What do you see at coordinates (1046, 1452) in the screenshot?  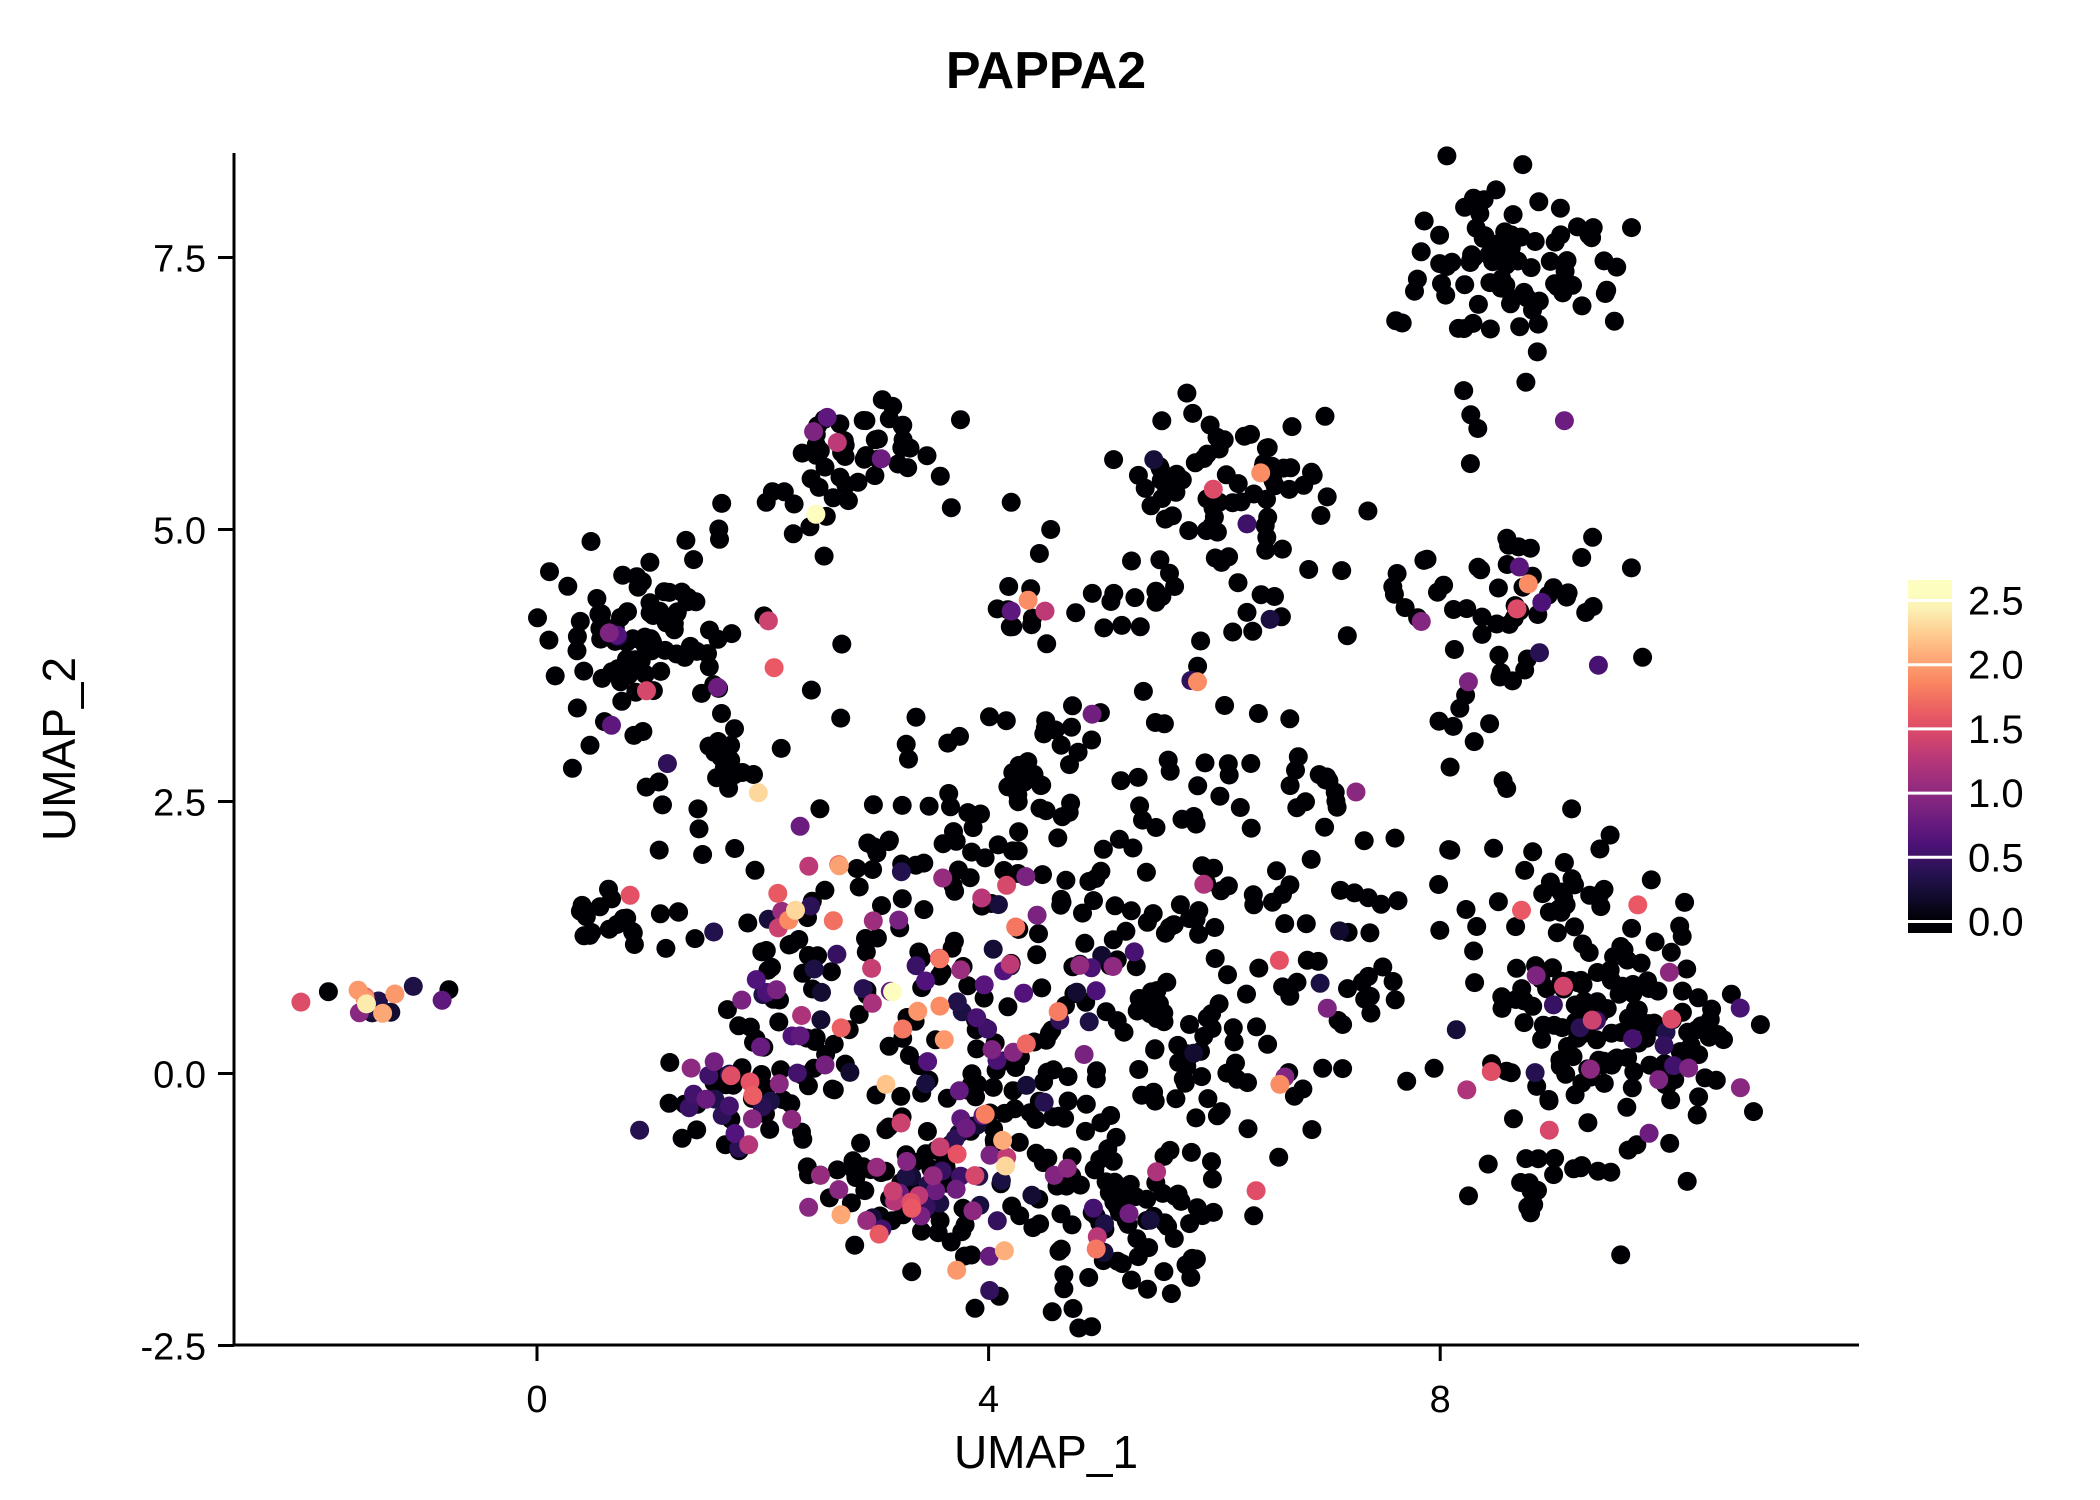 I see `x-axis-label: UMAP_1` at bounding box center [1046, 1452].